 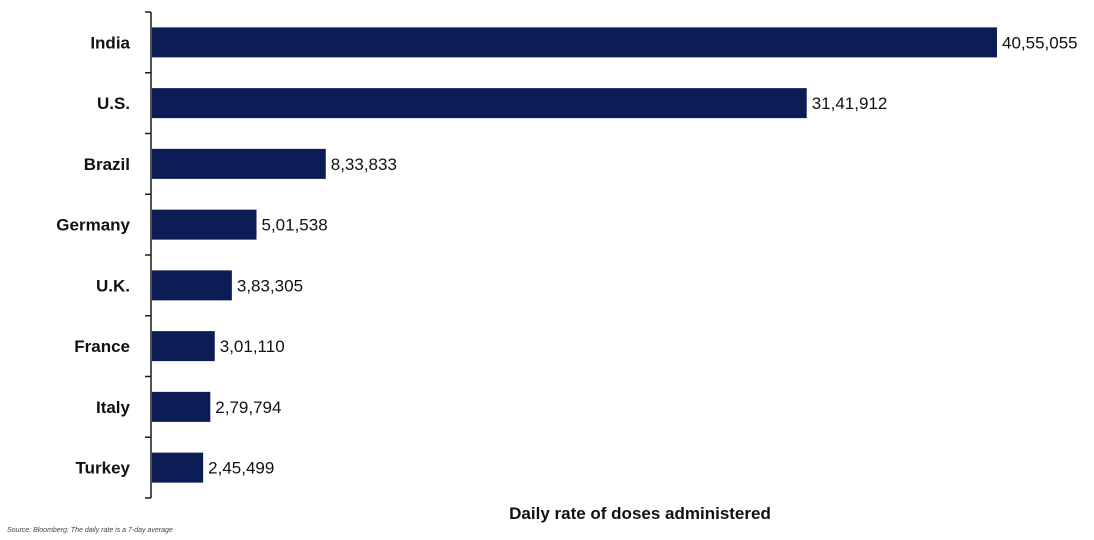 What do you see at coordinates (574, 42) in the screenshot?
I see `bar-india` at bounding box center [574, 42].